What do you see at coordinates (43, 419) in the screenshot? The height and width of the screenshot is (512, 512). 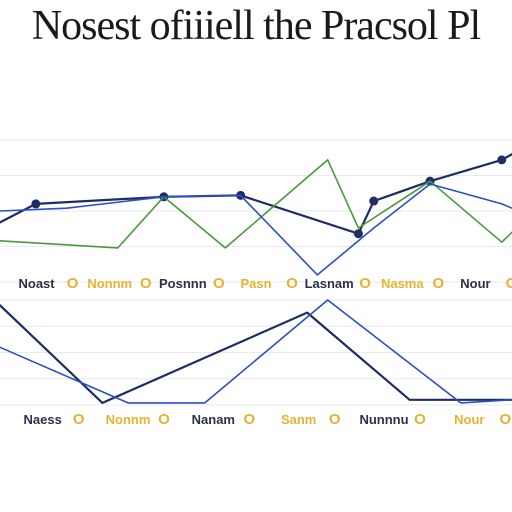 I see `x-tick-label: Naess` at bounding box center [43, 419].